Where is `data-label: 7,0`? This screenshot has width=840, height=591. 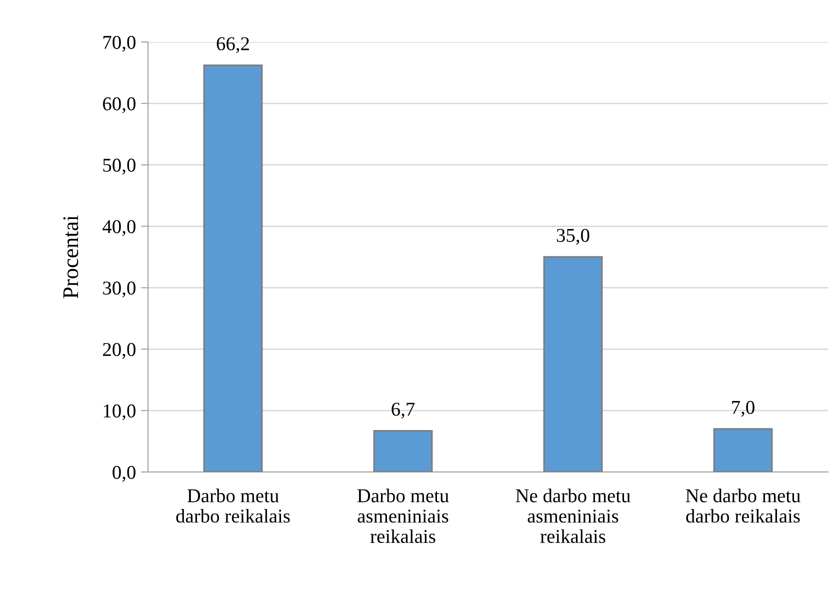
data-label: 7,0 is located at coordinates (743, 408).